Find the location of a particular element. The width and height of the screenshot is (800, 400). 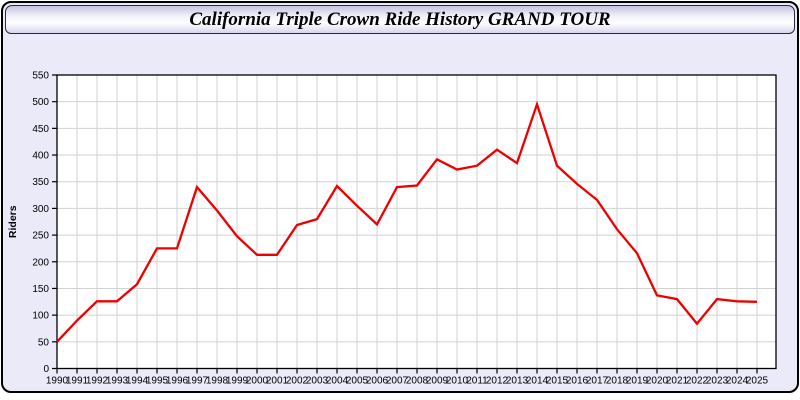

svg-text: 1992 is located at coordinates (97, 381).